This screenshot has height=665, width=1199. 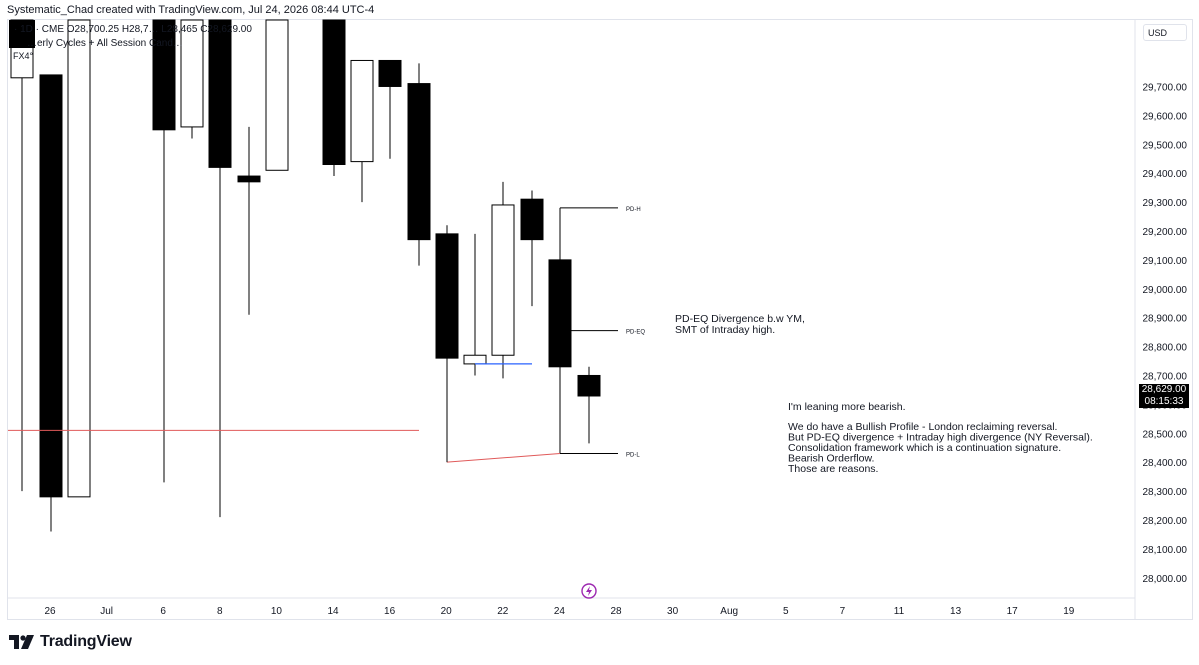 I want to click on bar-countdown: 08:15:33, so click(x=1164, y=401).